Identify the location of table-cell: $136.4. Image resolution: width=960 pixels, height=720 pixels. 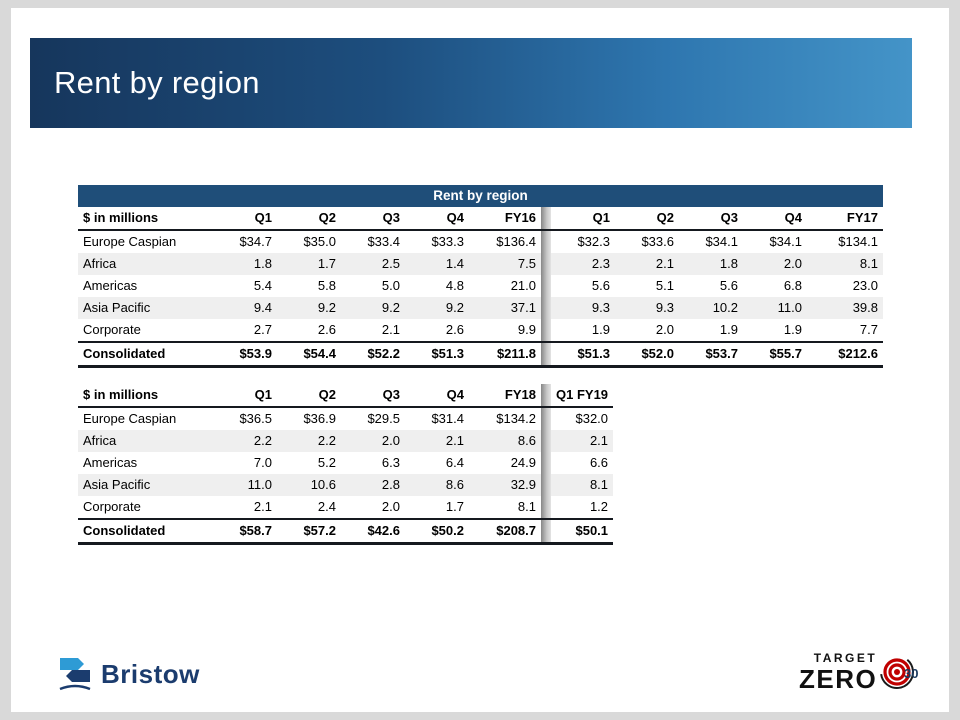
(516, 241).